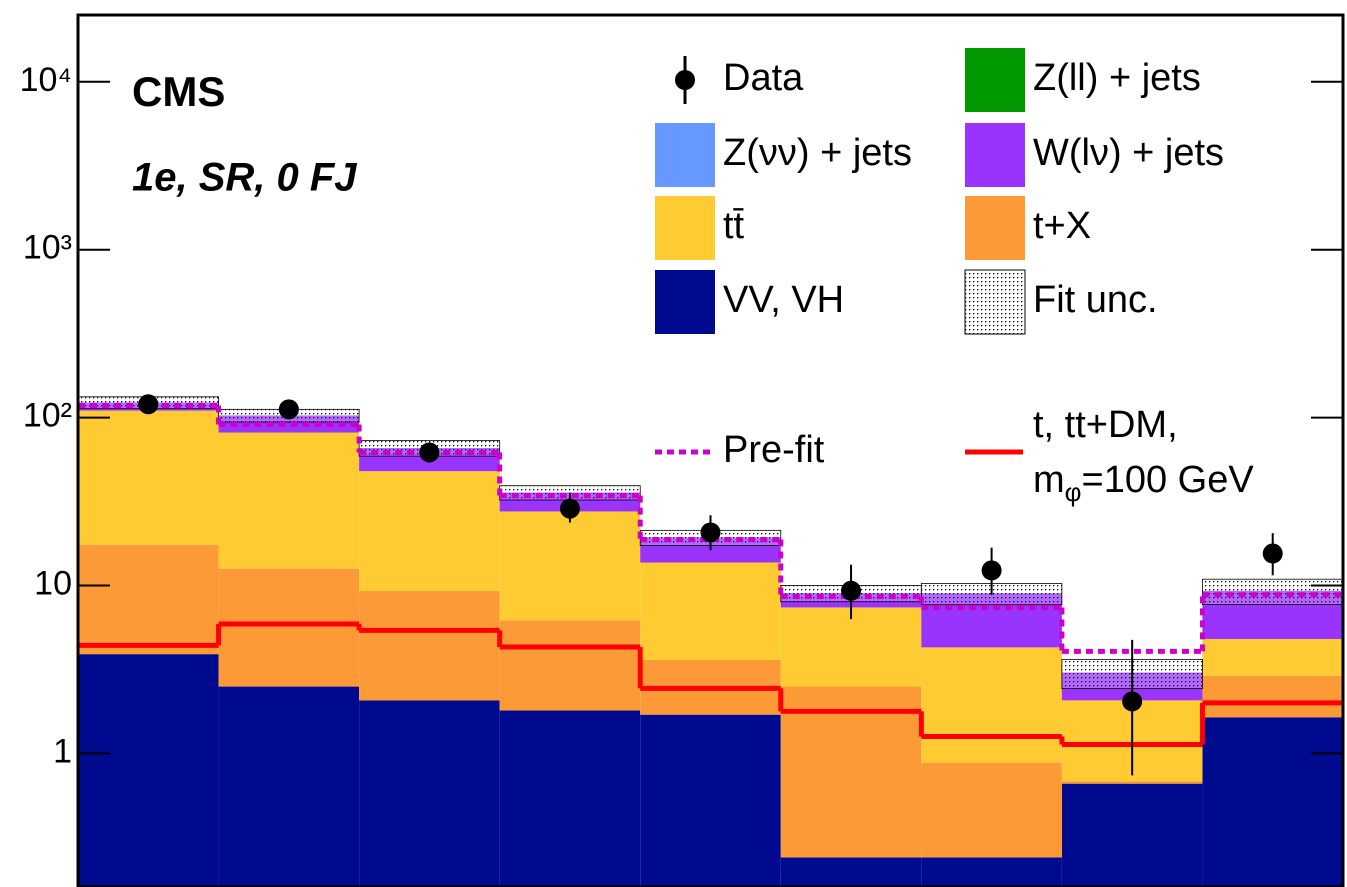  What do you see at coordinates (774, 450) in the screenshot?
I see `legend-label: Pre-fit` at bounding box center [774, 450].